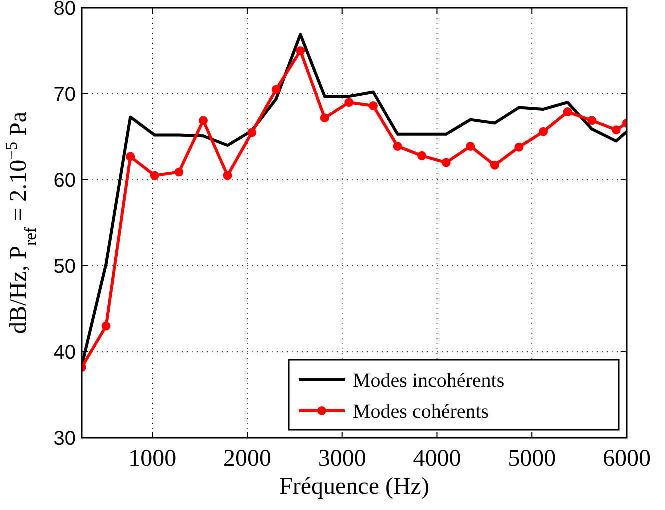 Image resolution: width=665 pixels, height=510 pixels. Describe the element at coordinates (65, 439) in the screenshot. I see `y-tick-label: 30` at that location.